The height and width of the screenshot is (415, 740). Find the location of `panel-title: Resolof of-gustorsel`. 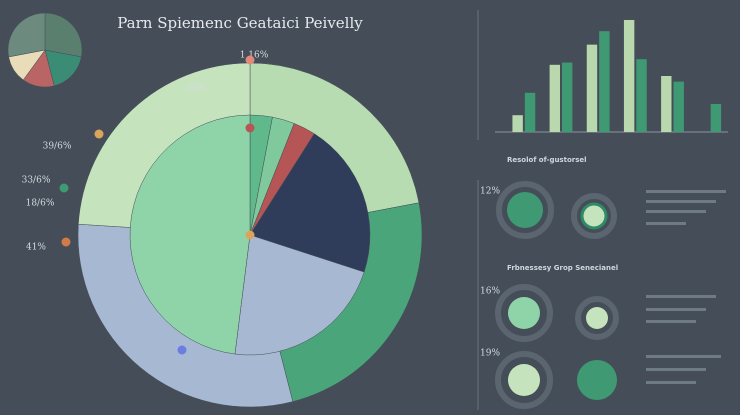

panel-title: Resolof of-gustorsel is located at coordinates (547, 160).